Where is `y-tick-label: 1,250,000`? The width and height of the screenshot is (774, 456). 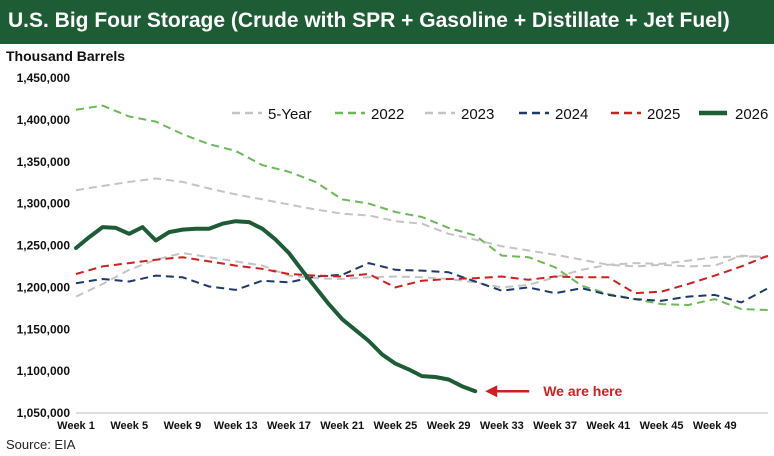 y-tick-label: 1,250,000 is located at coordinates (44, 246).